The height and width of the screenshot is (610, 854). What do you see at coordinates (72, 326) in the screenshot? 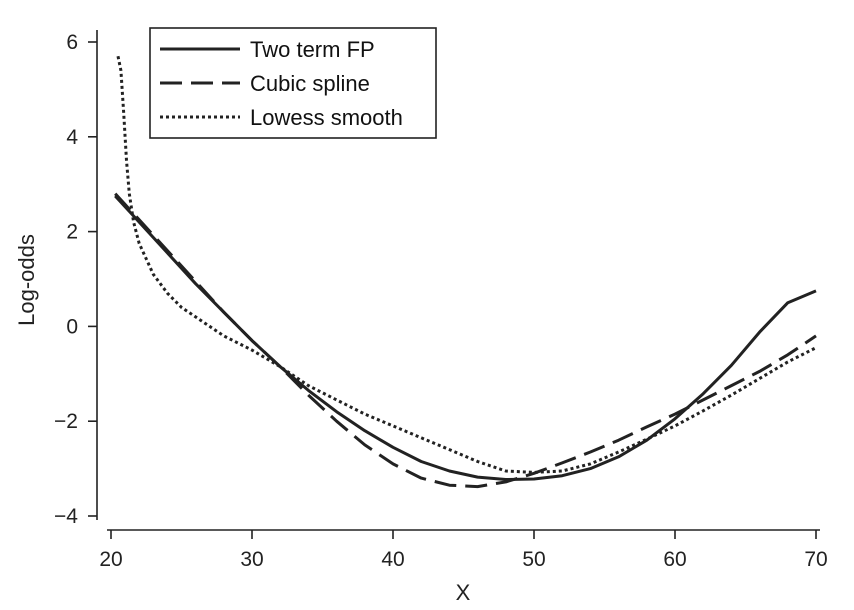
I see `y-tick-label: 0` at bounding box center [72, 326].